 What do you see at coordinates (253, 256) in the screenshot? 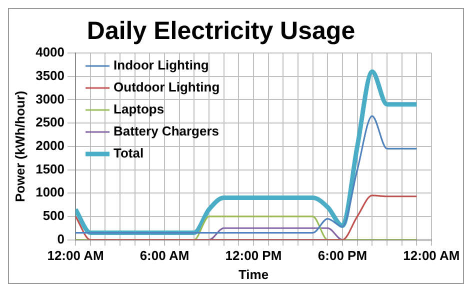
I see `x-tick-label: 12:00 PM` at bounding box center [253, 256].